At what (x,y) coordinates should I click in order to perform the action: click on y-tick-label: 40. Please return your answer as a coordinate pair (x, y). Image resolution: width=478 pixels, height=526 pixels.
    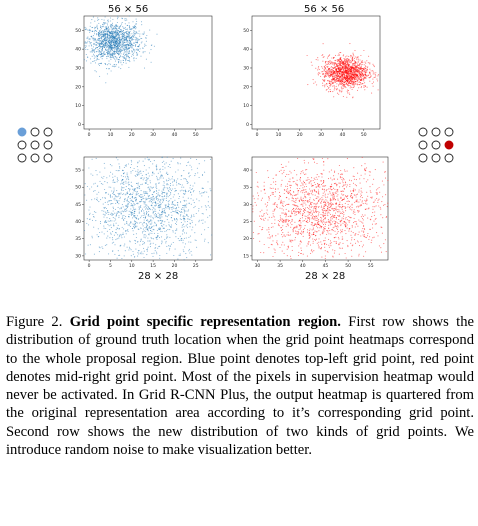
    Looking at the image, I should click on (78, 222).